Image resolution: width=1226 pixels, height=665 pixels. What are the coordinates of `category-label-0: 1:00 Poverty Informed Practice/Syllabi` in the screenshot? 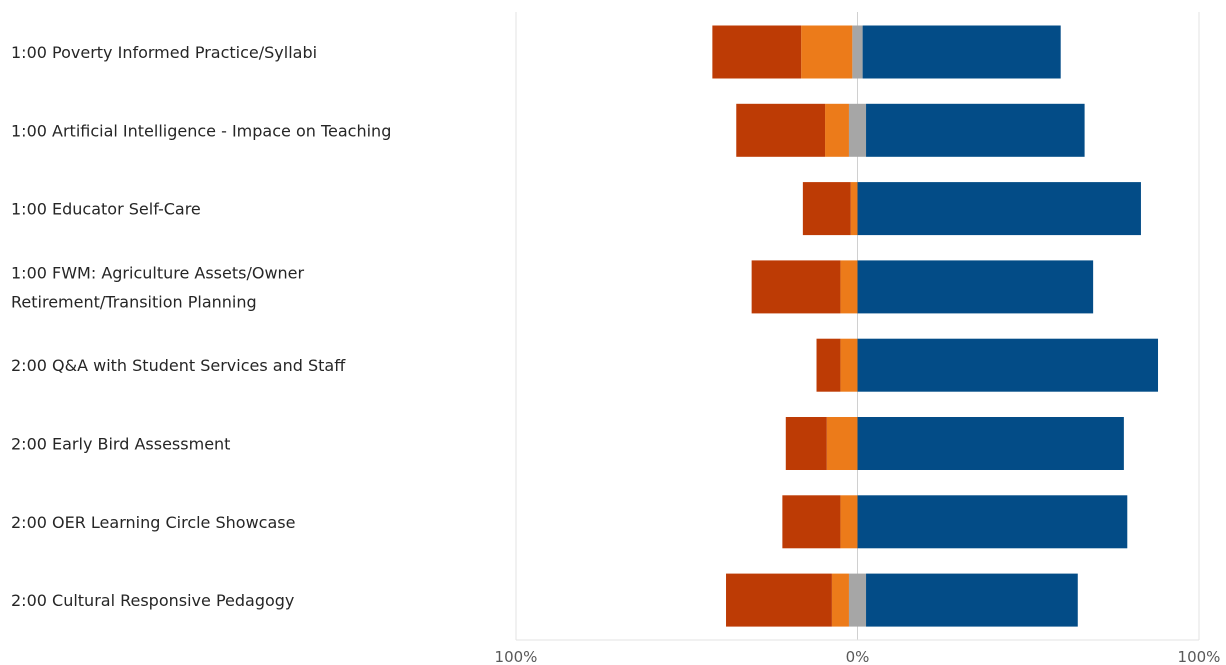 It's located at (164, 52).